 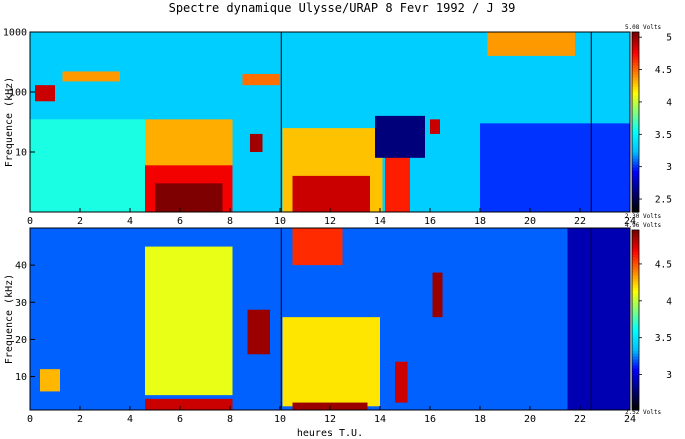 What do you see at coordinates (430, 221) in the screenshot?
I see `top-x-tick-label: 16` at bounding box center [430, 221].